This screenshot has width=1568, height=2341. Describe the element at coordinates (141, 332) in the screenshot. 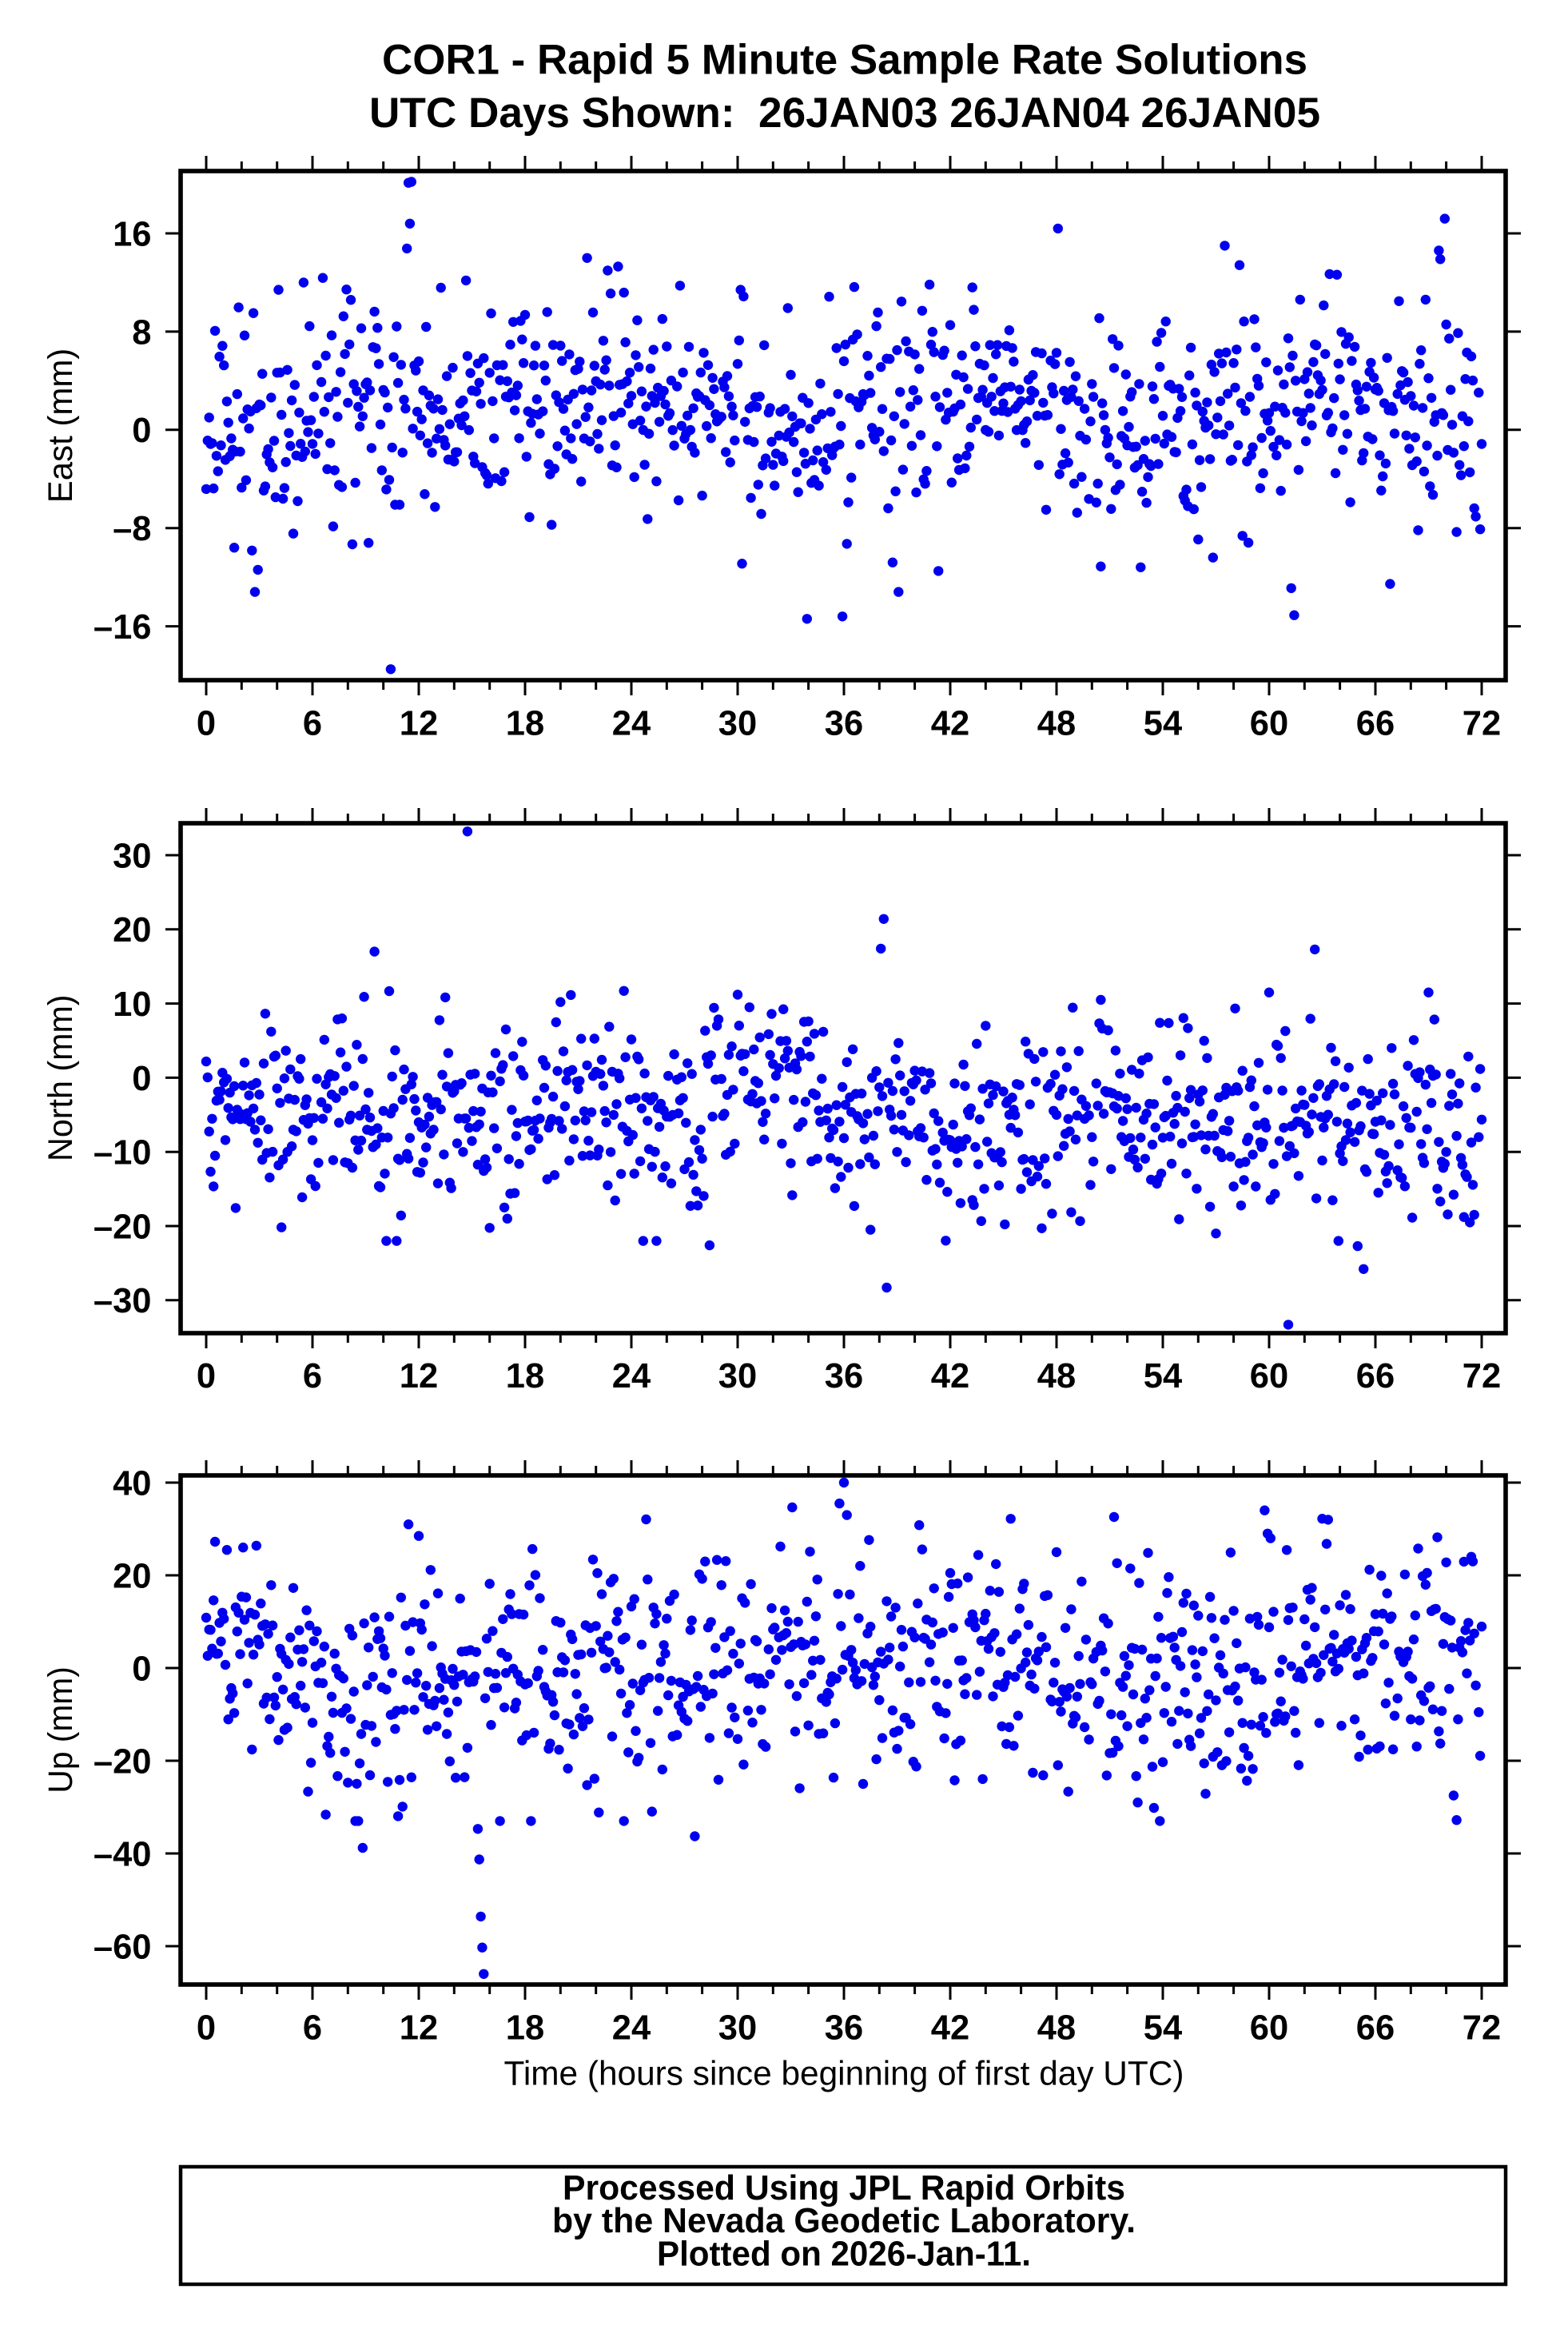

I see `svg-text: 8` at that location.